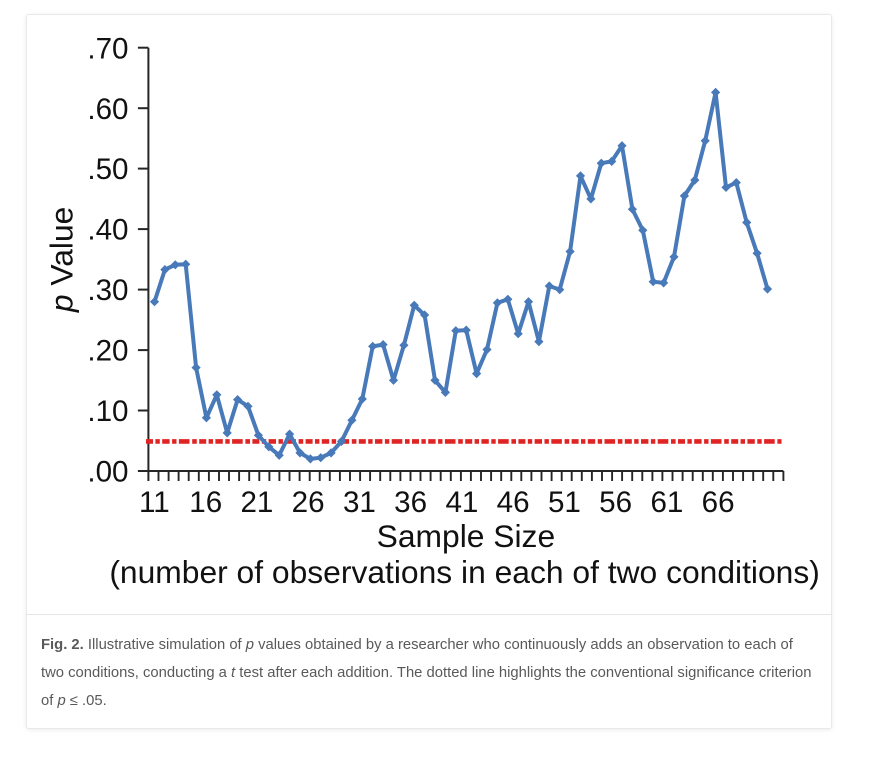  What do you see at coordinates (107, 290) in the screenshot?
I see `svg-text: .30` at bounding box center [107, 290].